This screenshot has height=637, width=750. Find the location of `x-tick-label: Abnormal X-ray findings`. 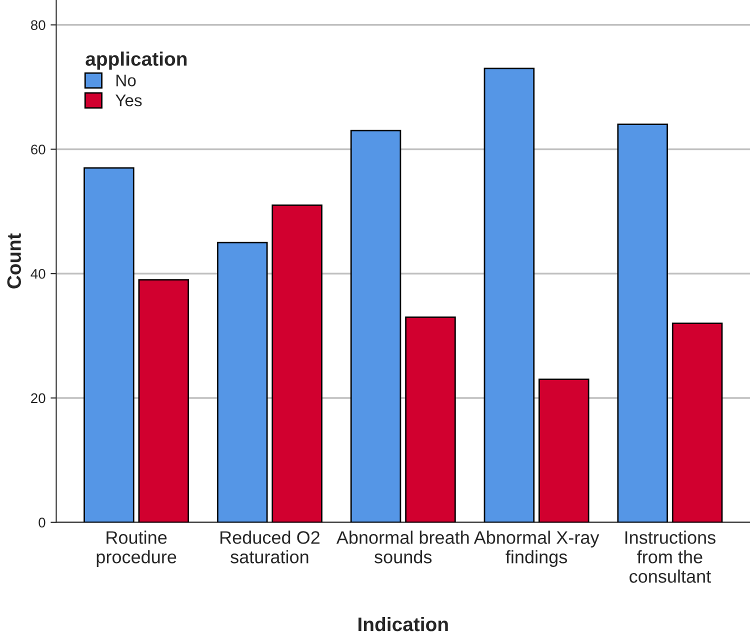

x-tick-label: Abnormal X-ray findings is located at coordinates (537, 548).